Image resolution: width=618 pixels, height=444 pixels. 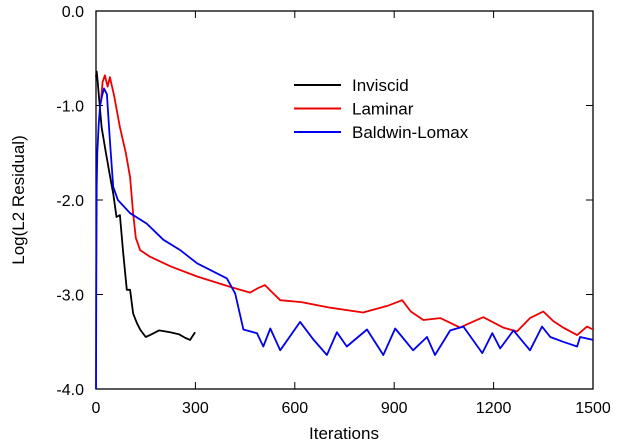 I want to click on y-axis-label: Log(L2 Residual), so click(x=18, y=199).